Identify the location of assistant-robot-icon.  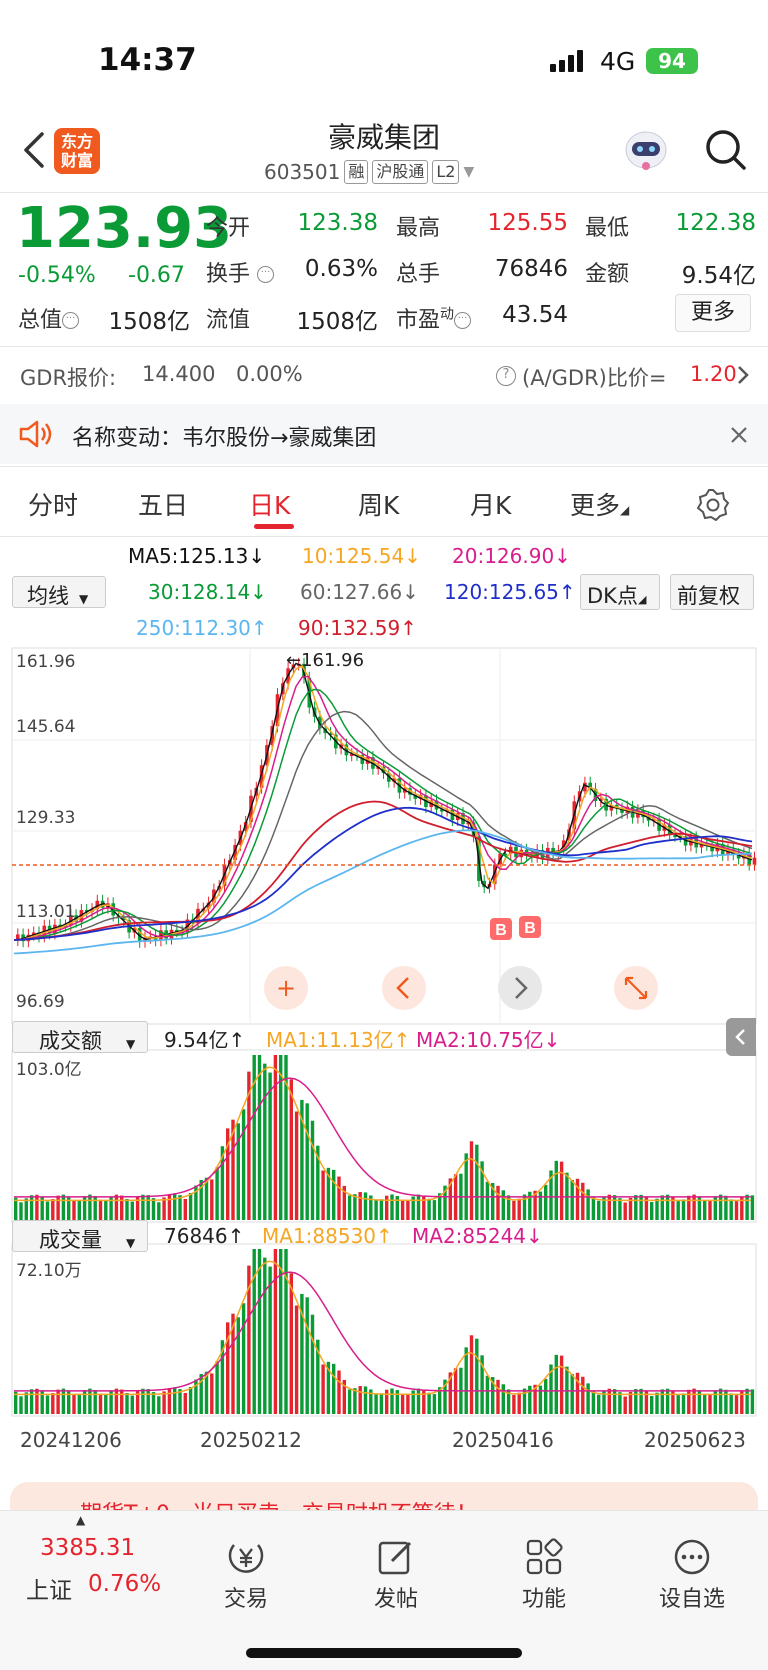
(646, 150).